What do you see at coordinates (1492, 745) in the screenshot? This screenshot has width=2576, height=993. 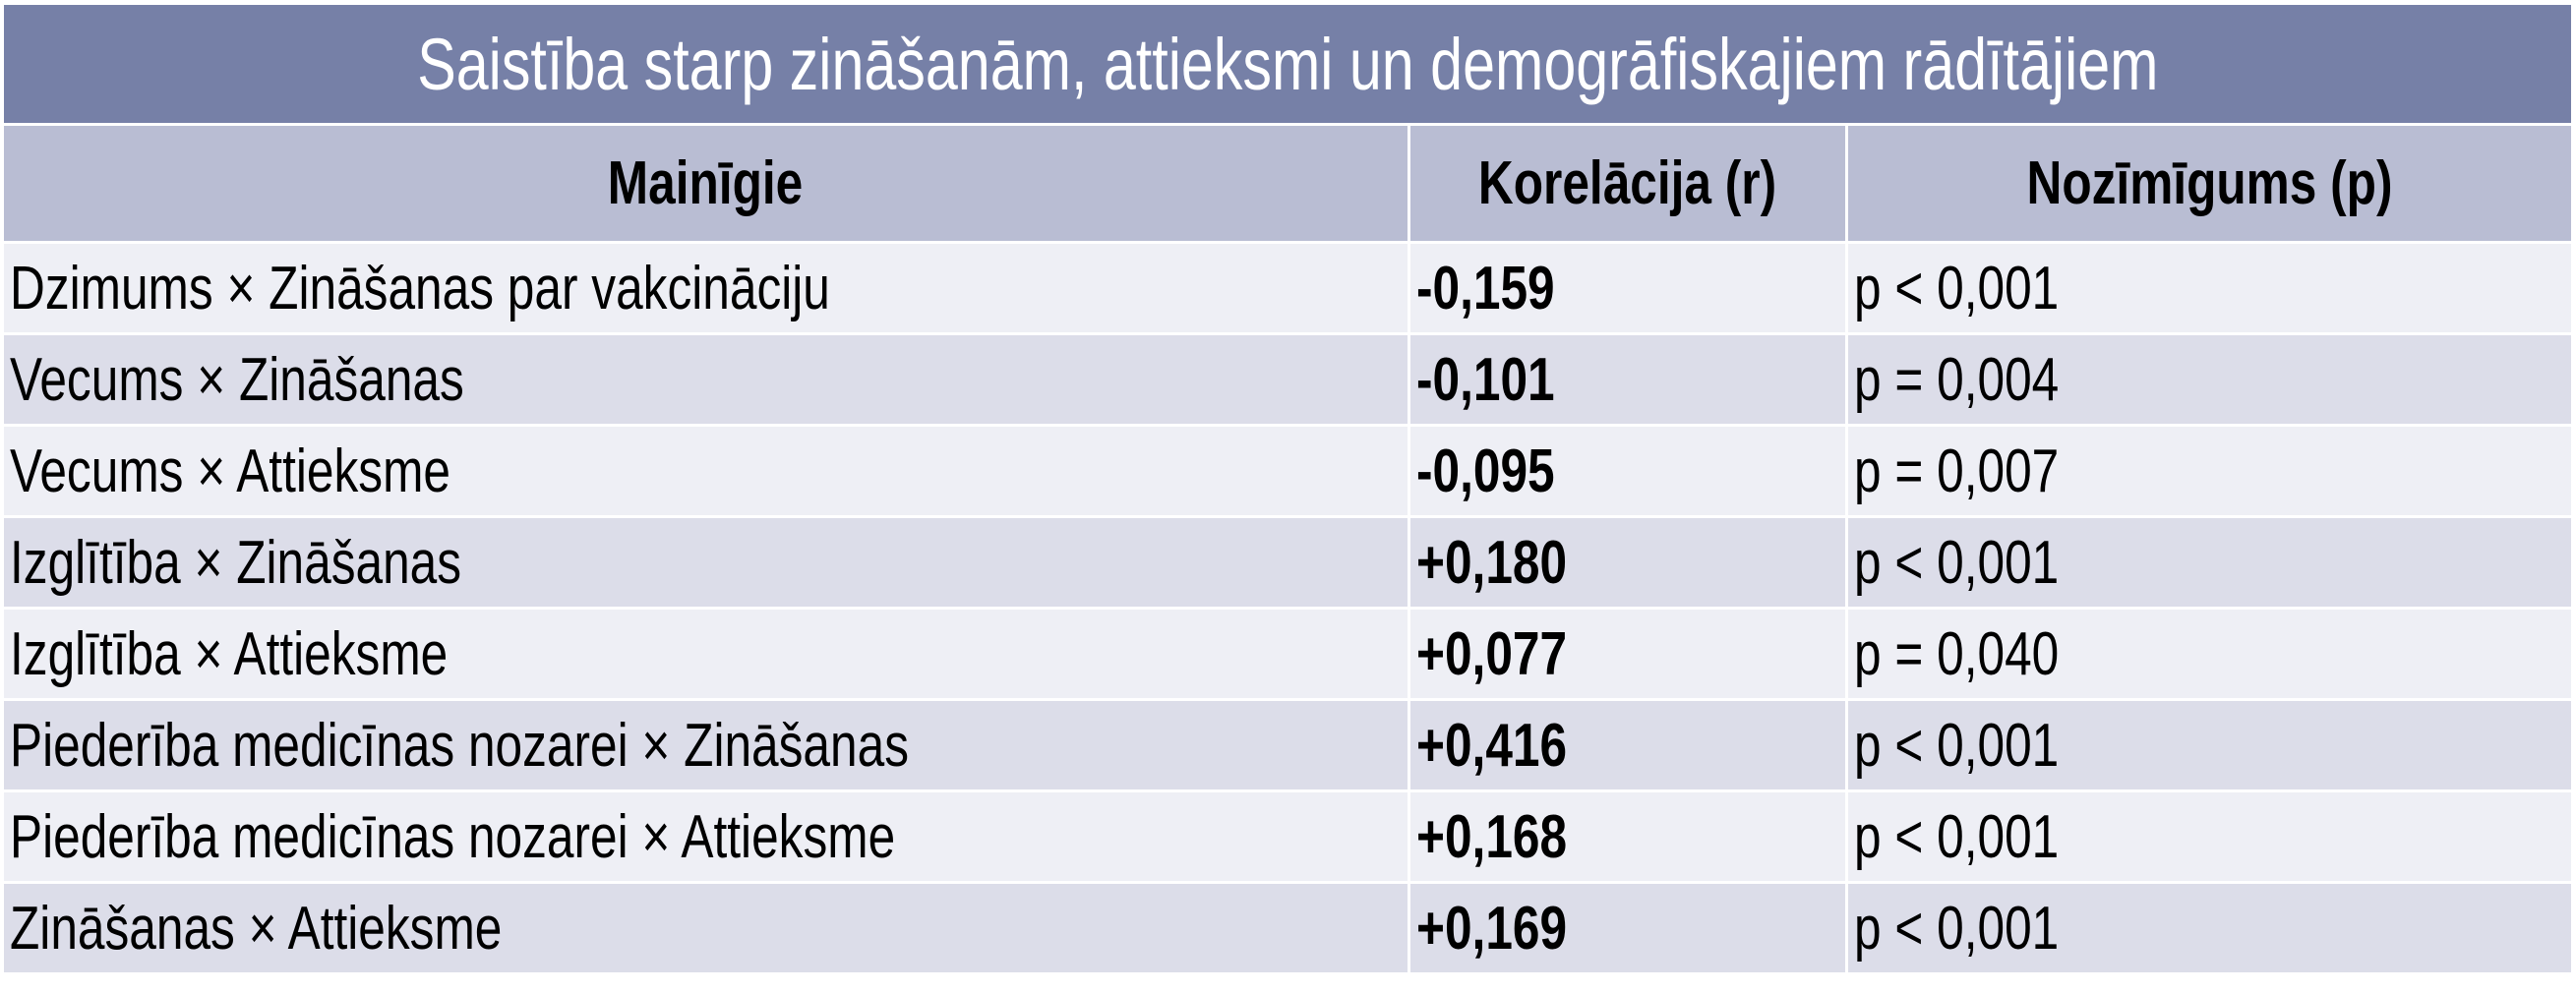 I see `cell-text: +0,416` at bounding box center [1492, 745].